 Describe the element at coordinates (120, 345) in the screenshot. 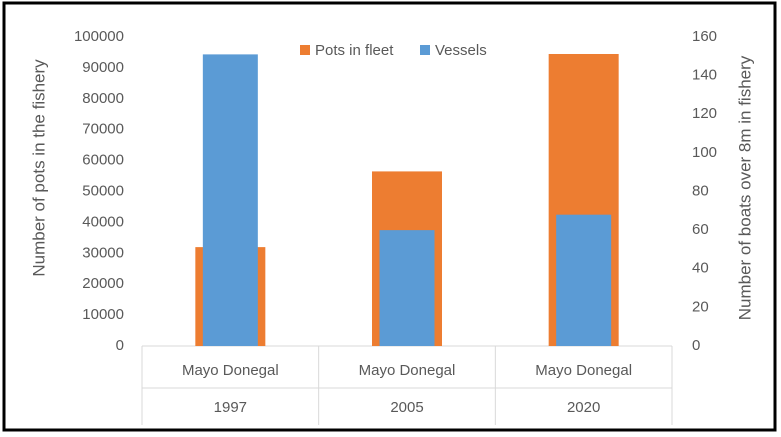

I see `y-tick-label: 0` at that location.